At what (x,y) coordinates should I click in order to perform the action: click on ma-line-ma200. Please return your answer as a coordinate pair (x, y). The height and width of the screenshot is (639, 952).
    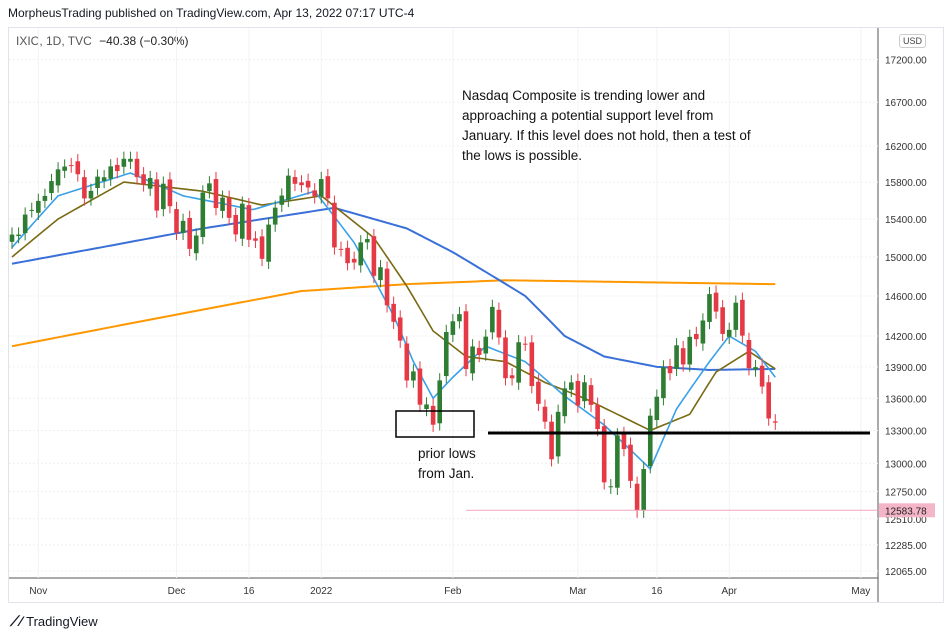
    Looking at the image, I should click on (393, 313).